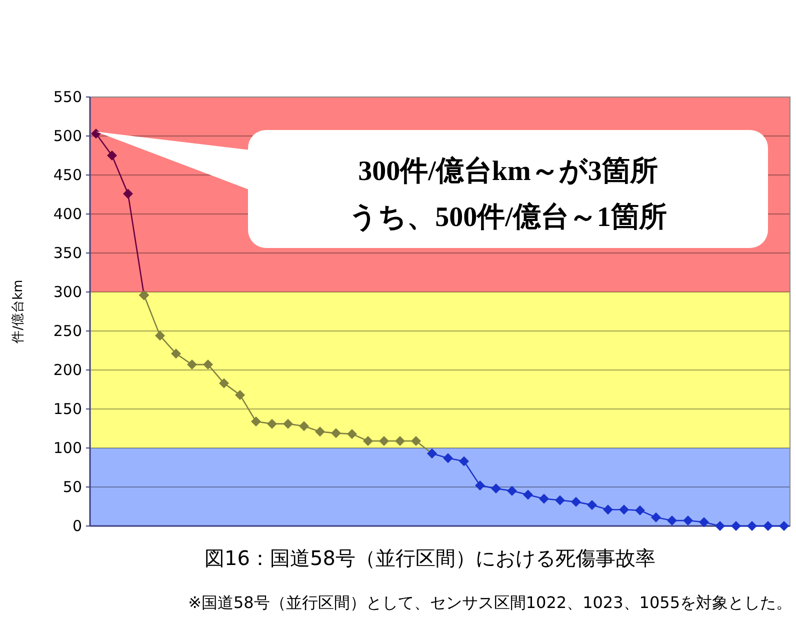 Image resolution: width=796 pixels, height=619 pixels. Describe the element at coordinates (67, 253) in the screenshot. I see `y-tick-label: 350` at that location.